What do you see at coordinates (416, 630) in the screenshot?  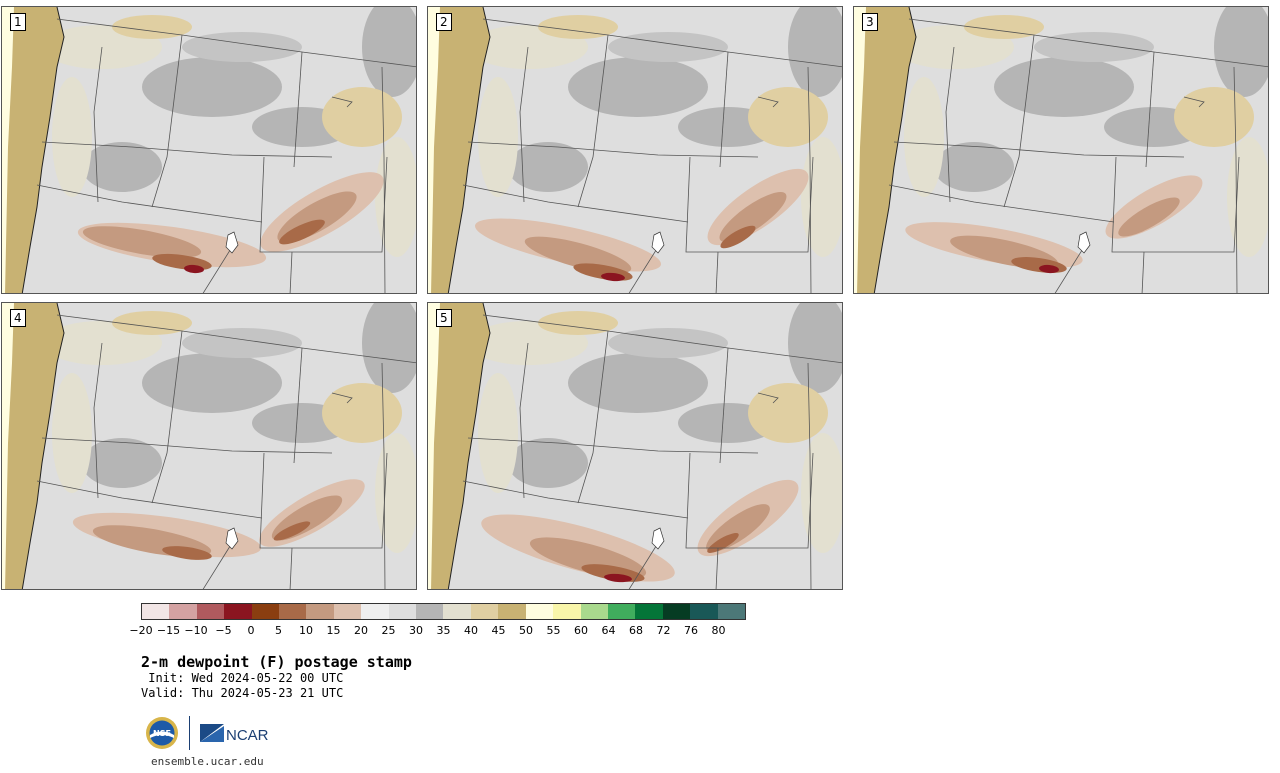 I see `colorbar-tick-label: 30` at bounding box center [416, 630].